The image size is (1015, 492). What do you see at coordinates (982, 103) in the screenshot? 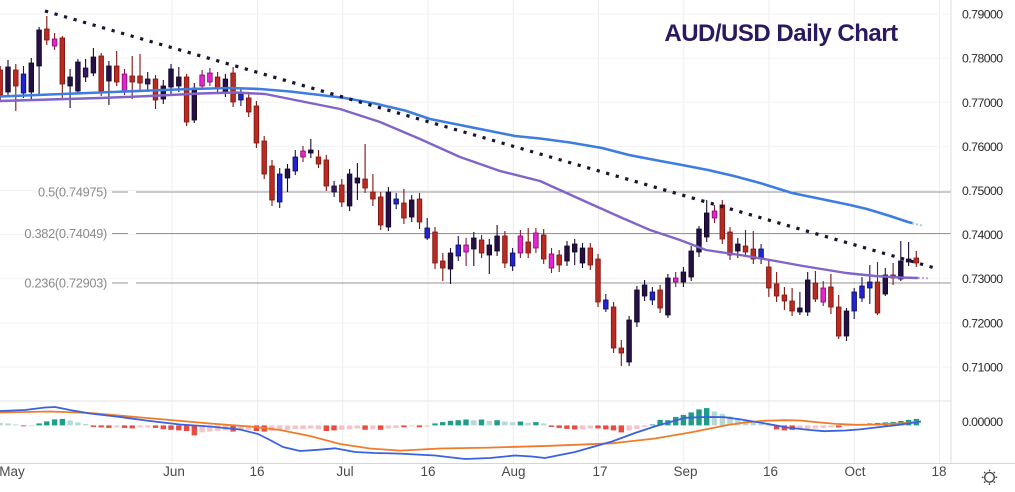
I see `svg-text: 0.77000` at bounding box center [982, 103].